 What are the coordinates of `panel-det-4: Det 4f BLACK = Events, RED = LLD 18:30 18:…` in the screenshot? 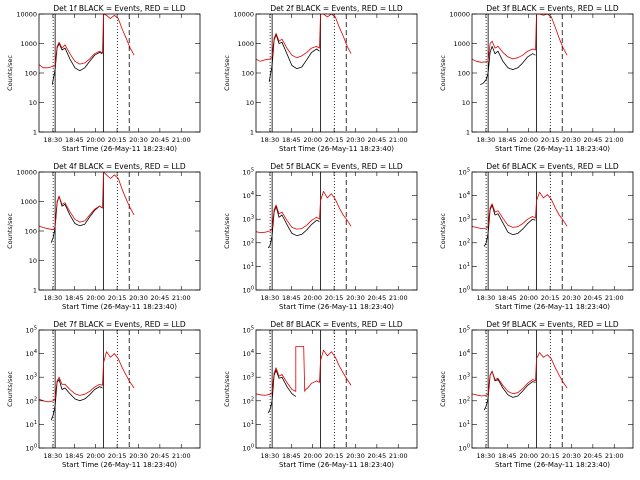 It's located at (103, 236).